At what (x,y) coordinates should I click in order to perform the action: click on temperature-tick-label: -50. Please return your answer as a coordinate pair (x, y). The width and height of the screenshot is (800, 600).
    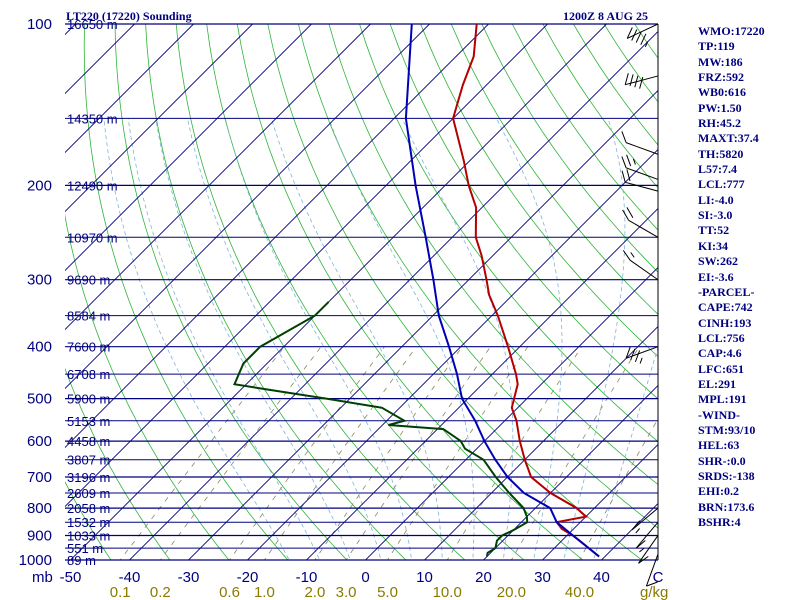
    Looking at the image, I should click on (71, 577).